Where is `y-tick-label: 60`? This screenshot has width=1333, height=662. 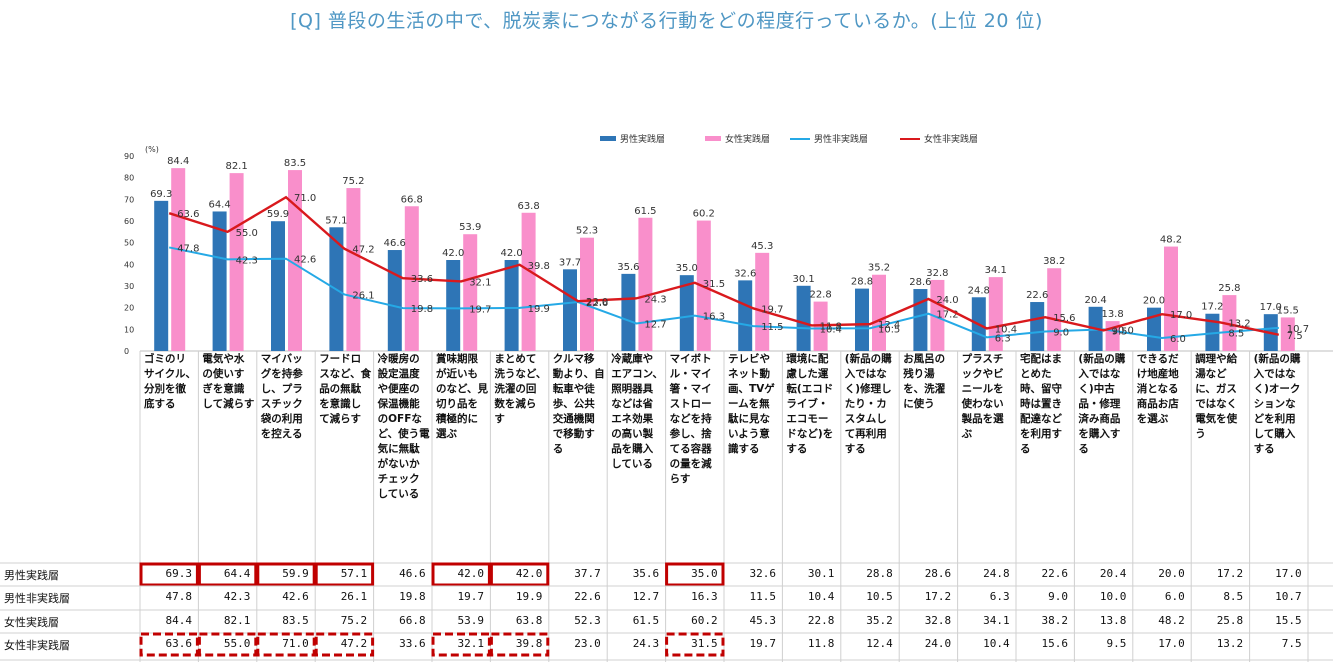 y-tick-label: 60 is located at coordinates (129, 221).